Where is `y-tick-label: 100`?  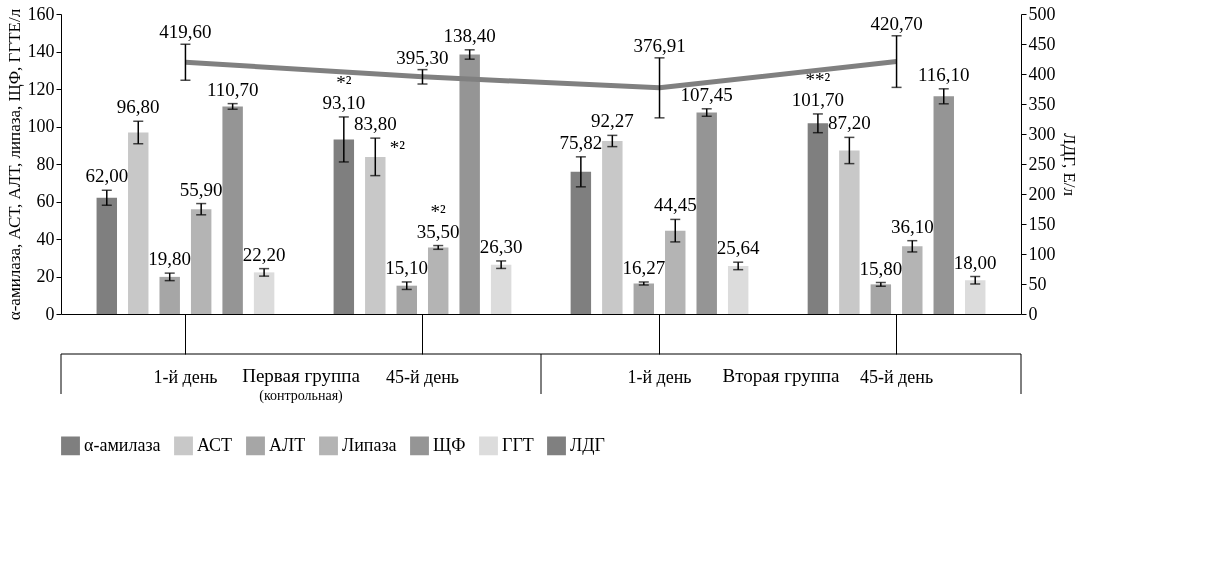 y-tick-label: 100 is located at coordinates (41, 126).